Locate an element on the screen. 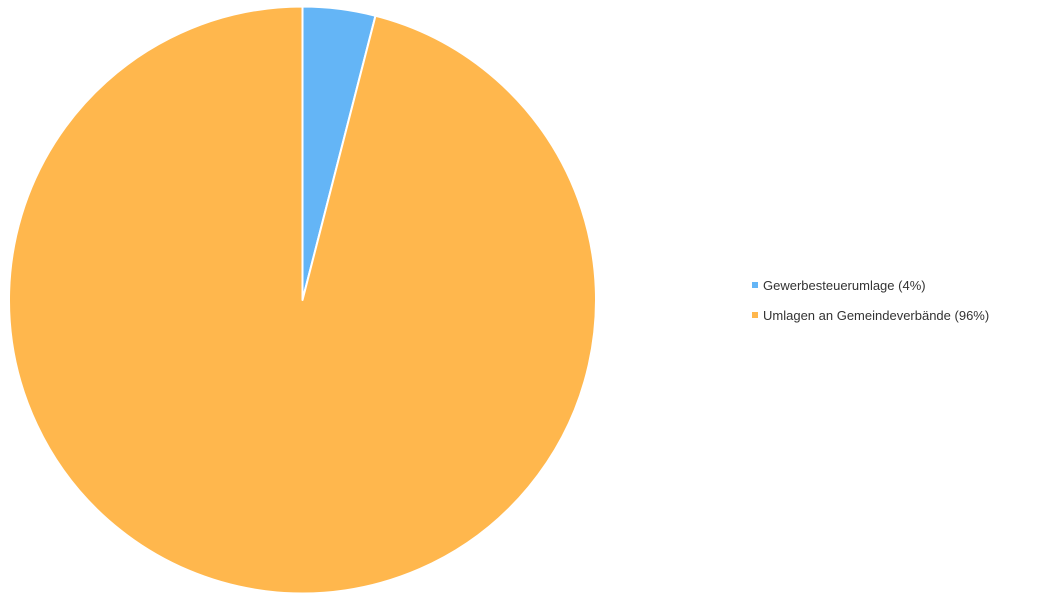 The width and height of the screenshot is (1049, 594). legend-item-umlagen-an-gemeindeverbaende: Umlagen an Gemeindeverbände (96%) is located at coordinates (899, 315).